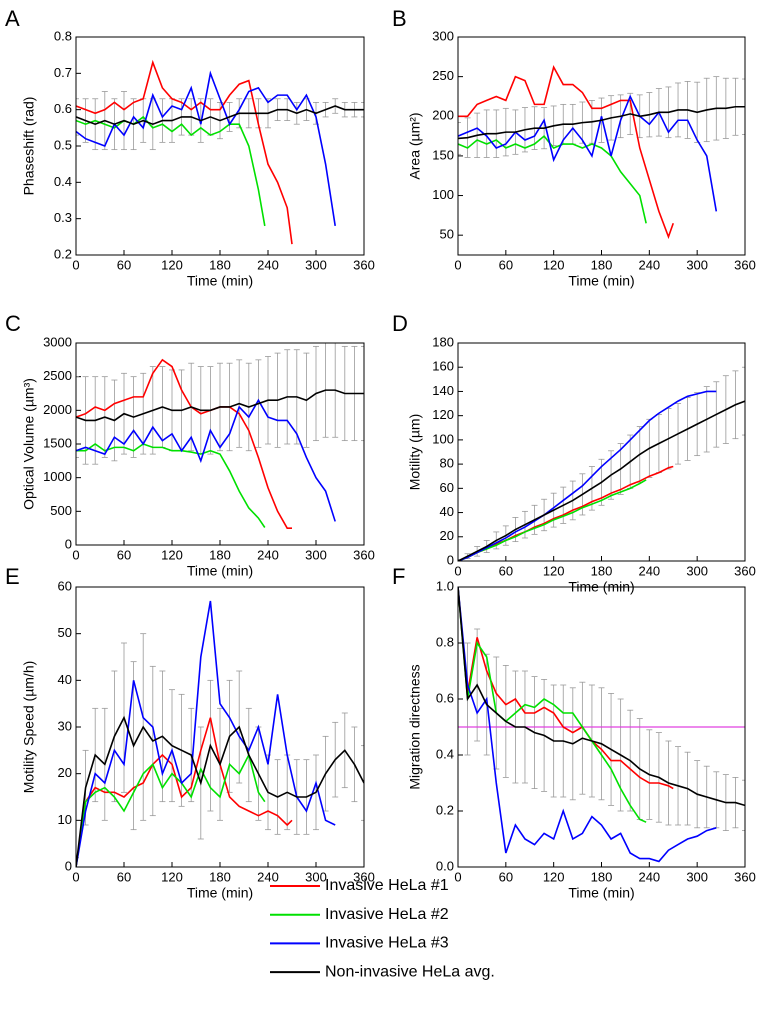  I want to click on y-tick-label: 140, so click(443, 390).